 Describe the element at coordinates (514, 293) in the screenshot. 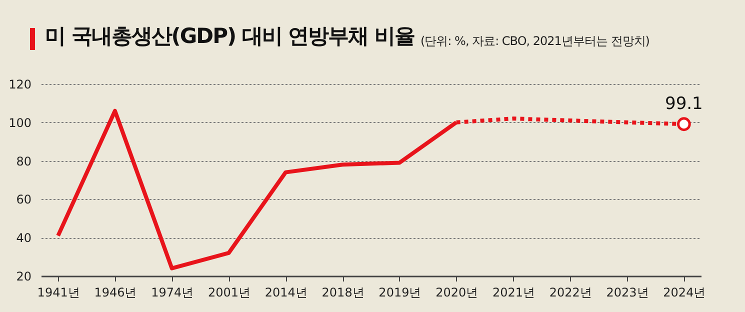

I see `x-tick-label: 2021년` at that location.